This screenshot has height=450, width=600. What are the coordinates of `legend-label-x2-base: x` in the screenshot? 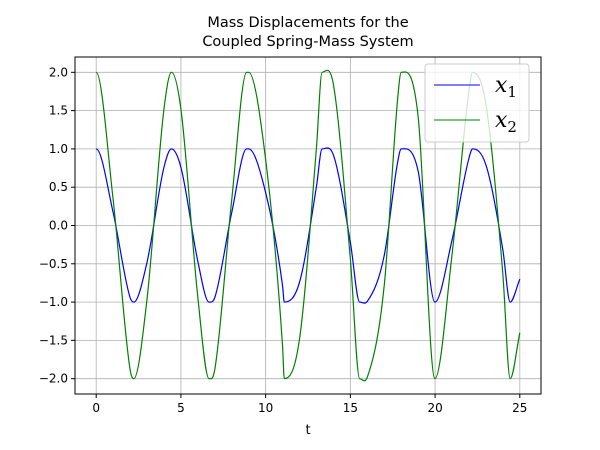 It's located at (501, 120).